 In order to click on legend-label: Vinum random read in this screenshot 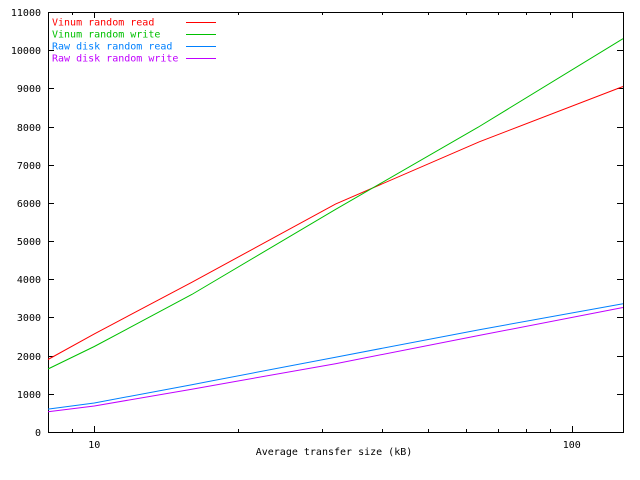, I will do `click(103, 23)`.